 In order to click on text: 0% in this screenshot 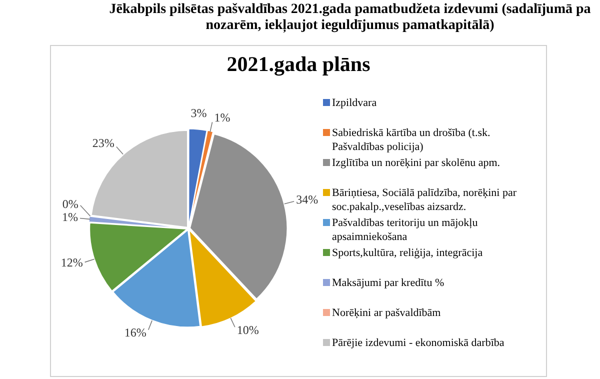, I will do `click(70, 204)`.